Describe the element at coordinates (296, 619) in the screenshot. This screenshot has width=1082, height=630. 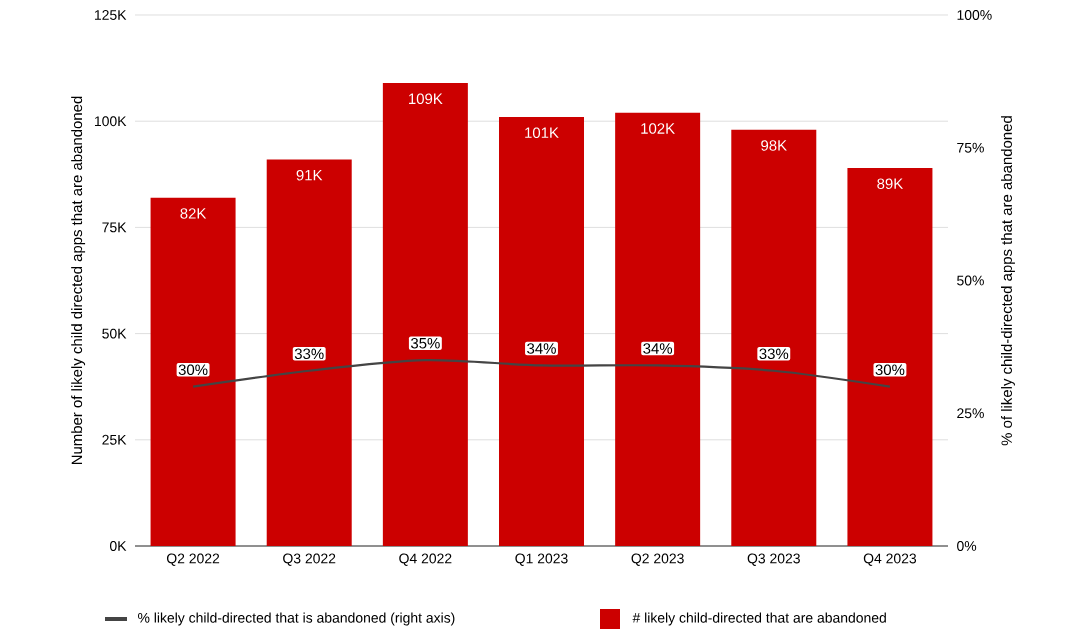
I see `legend-label: % likely child-directed that is abandoned (right axis)` at that location.